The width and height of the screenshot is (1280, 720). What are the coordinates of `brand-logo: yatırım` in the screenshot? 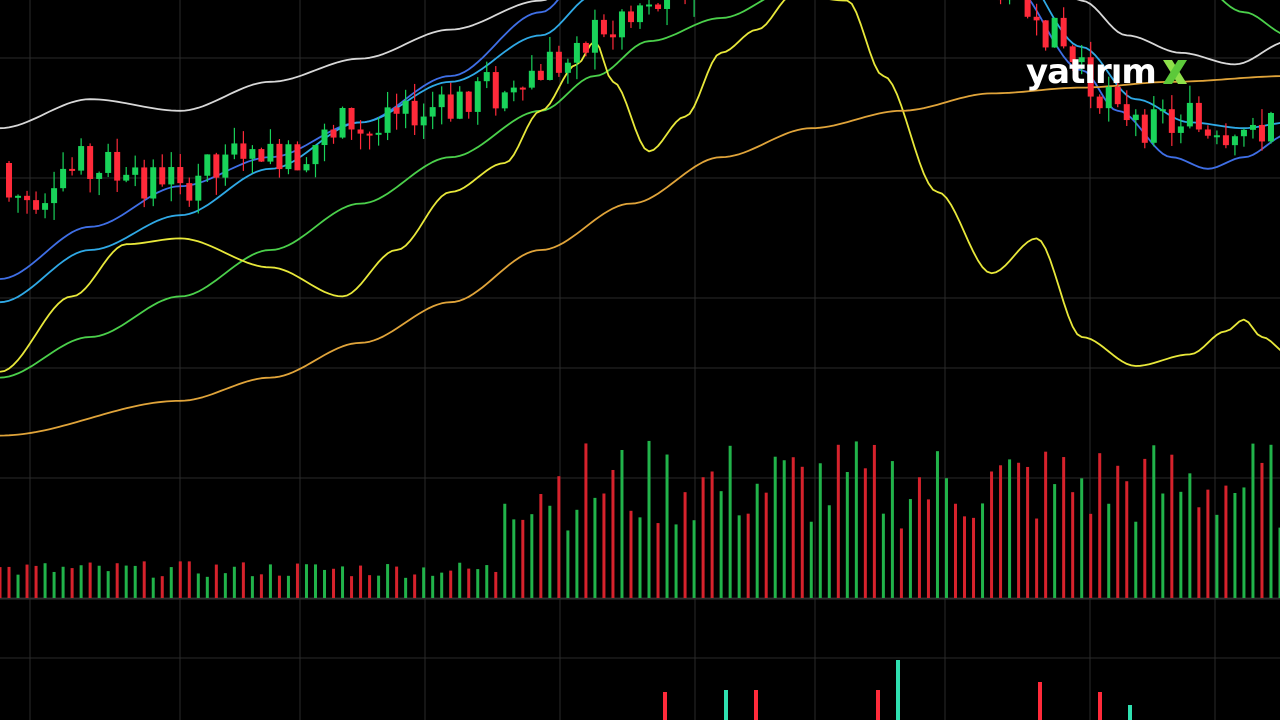 It's located at (1108, 72).